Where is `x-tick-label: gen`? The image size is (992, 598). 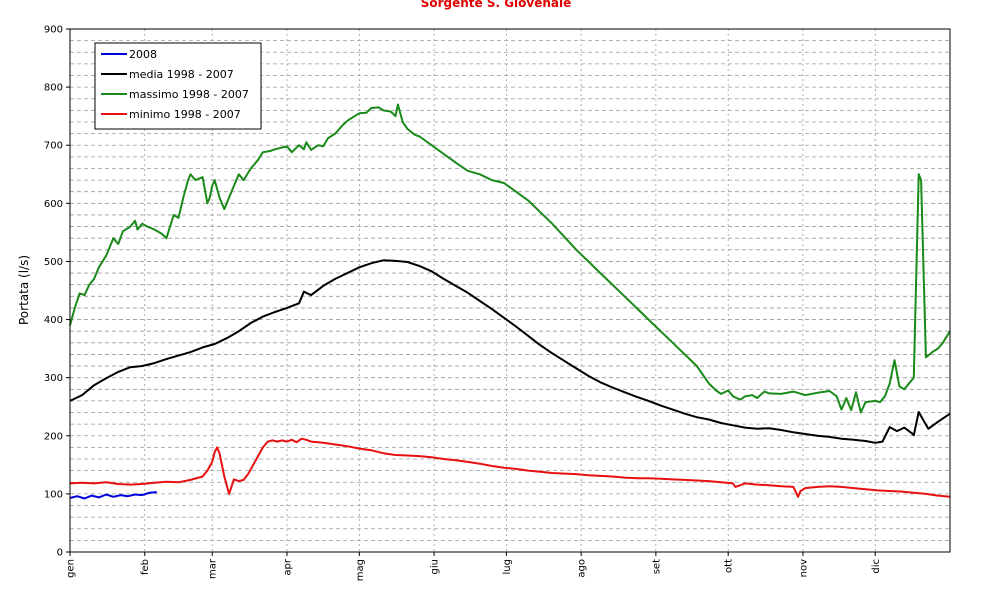
x-tick-label: gen is located at coordinates (71, 568).